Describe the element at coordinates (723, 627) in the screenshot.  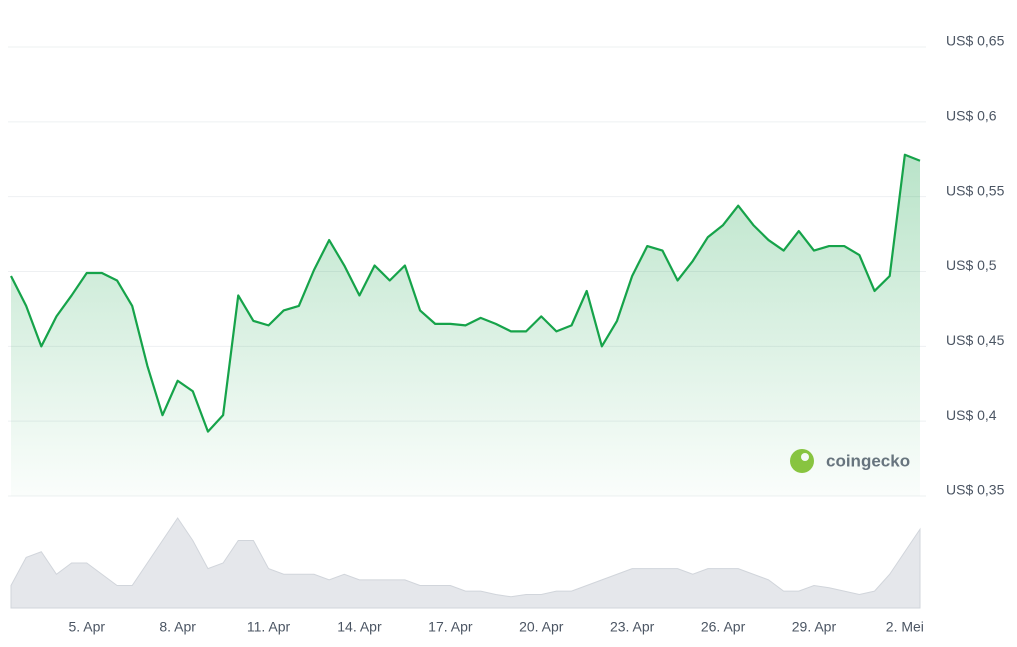
I see `x-tick-label: 26. Apr` at that location.